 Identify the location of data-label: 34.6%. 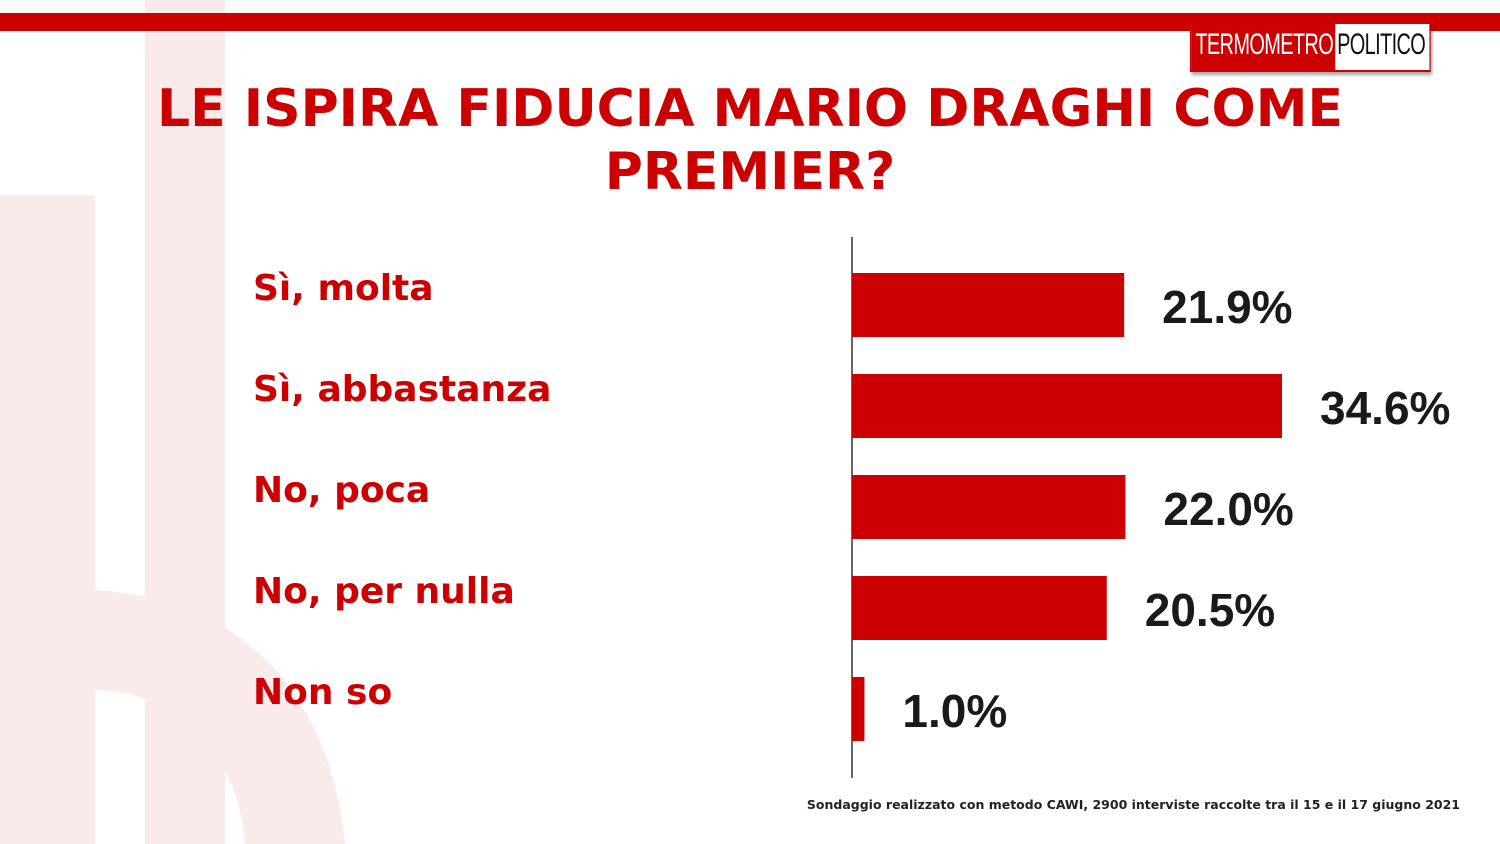
(1385, 408).